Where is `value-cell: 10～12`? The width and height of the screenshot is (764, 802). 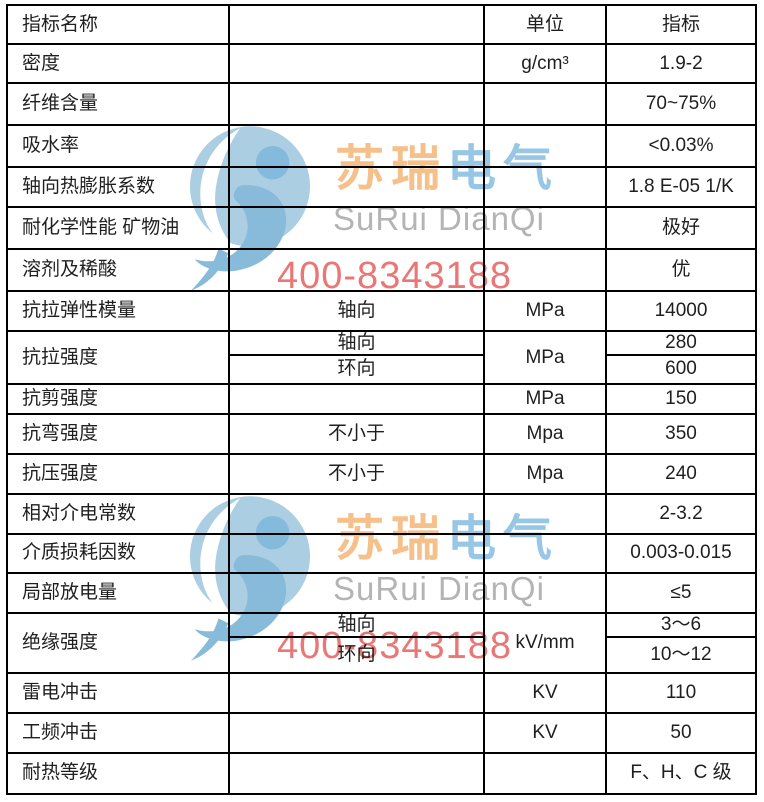 value-cell: 10～12 is located at coordinates (681, 654).